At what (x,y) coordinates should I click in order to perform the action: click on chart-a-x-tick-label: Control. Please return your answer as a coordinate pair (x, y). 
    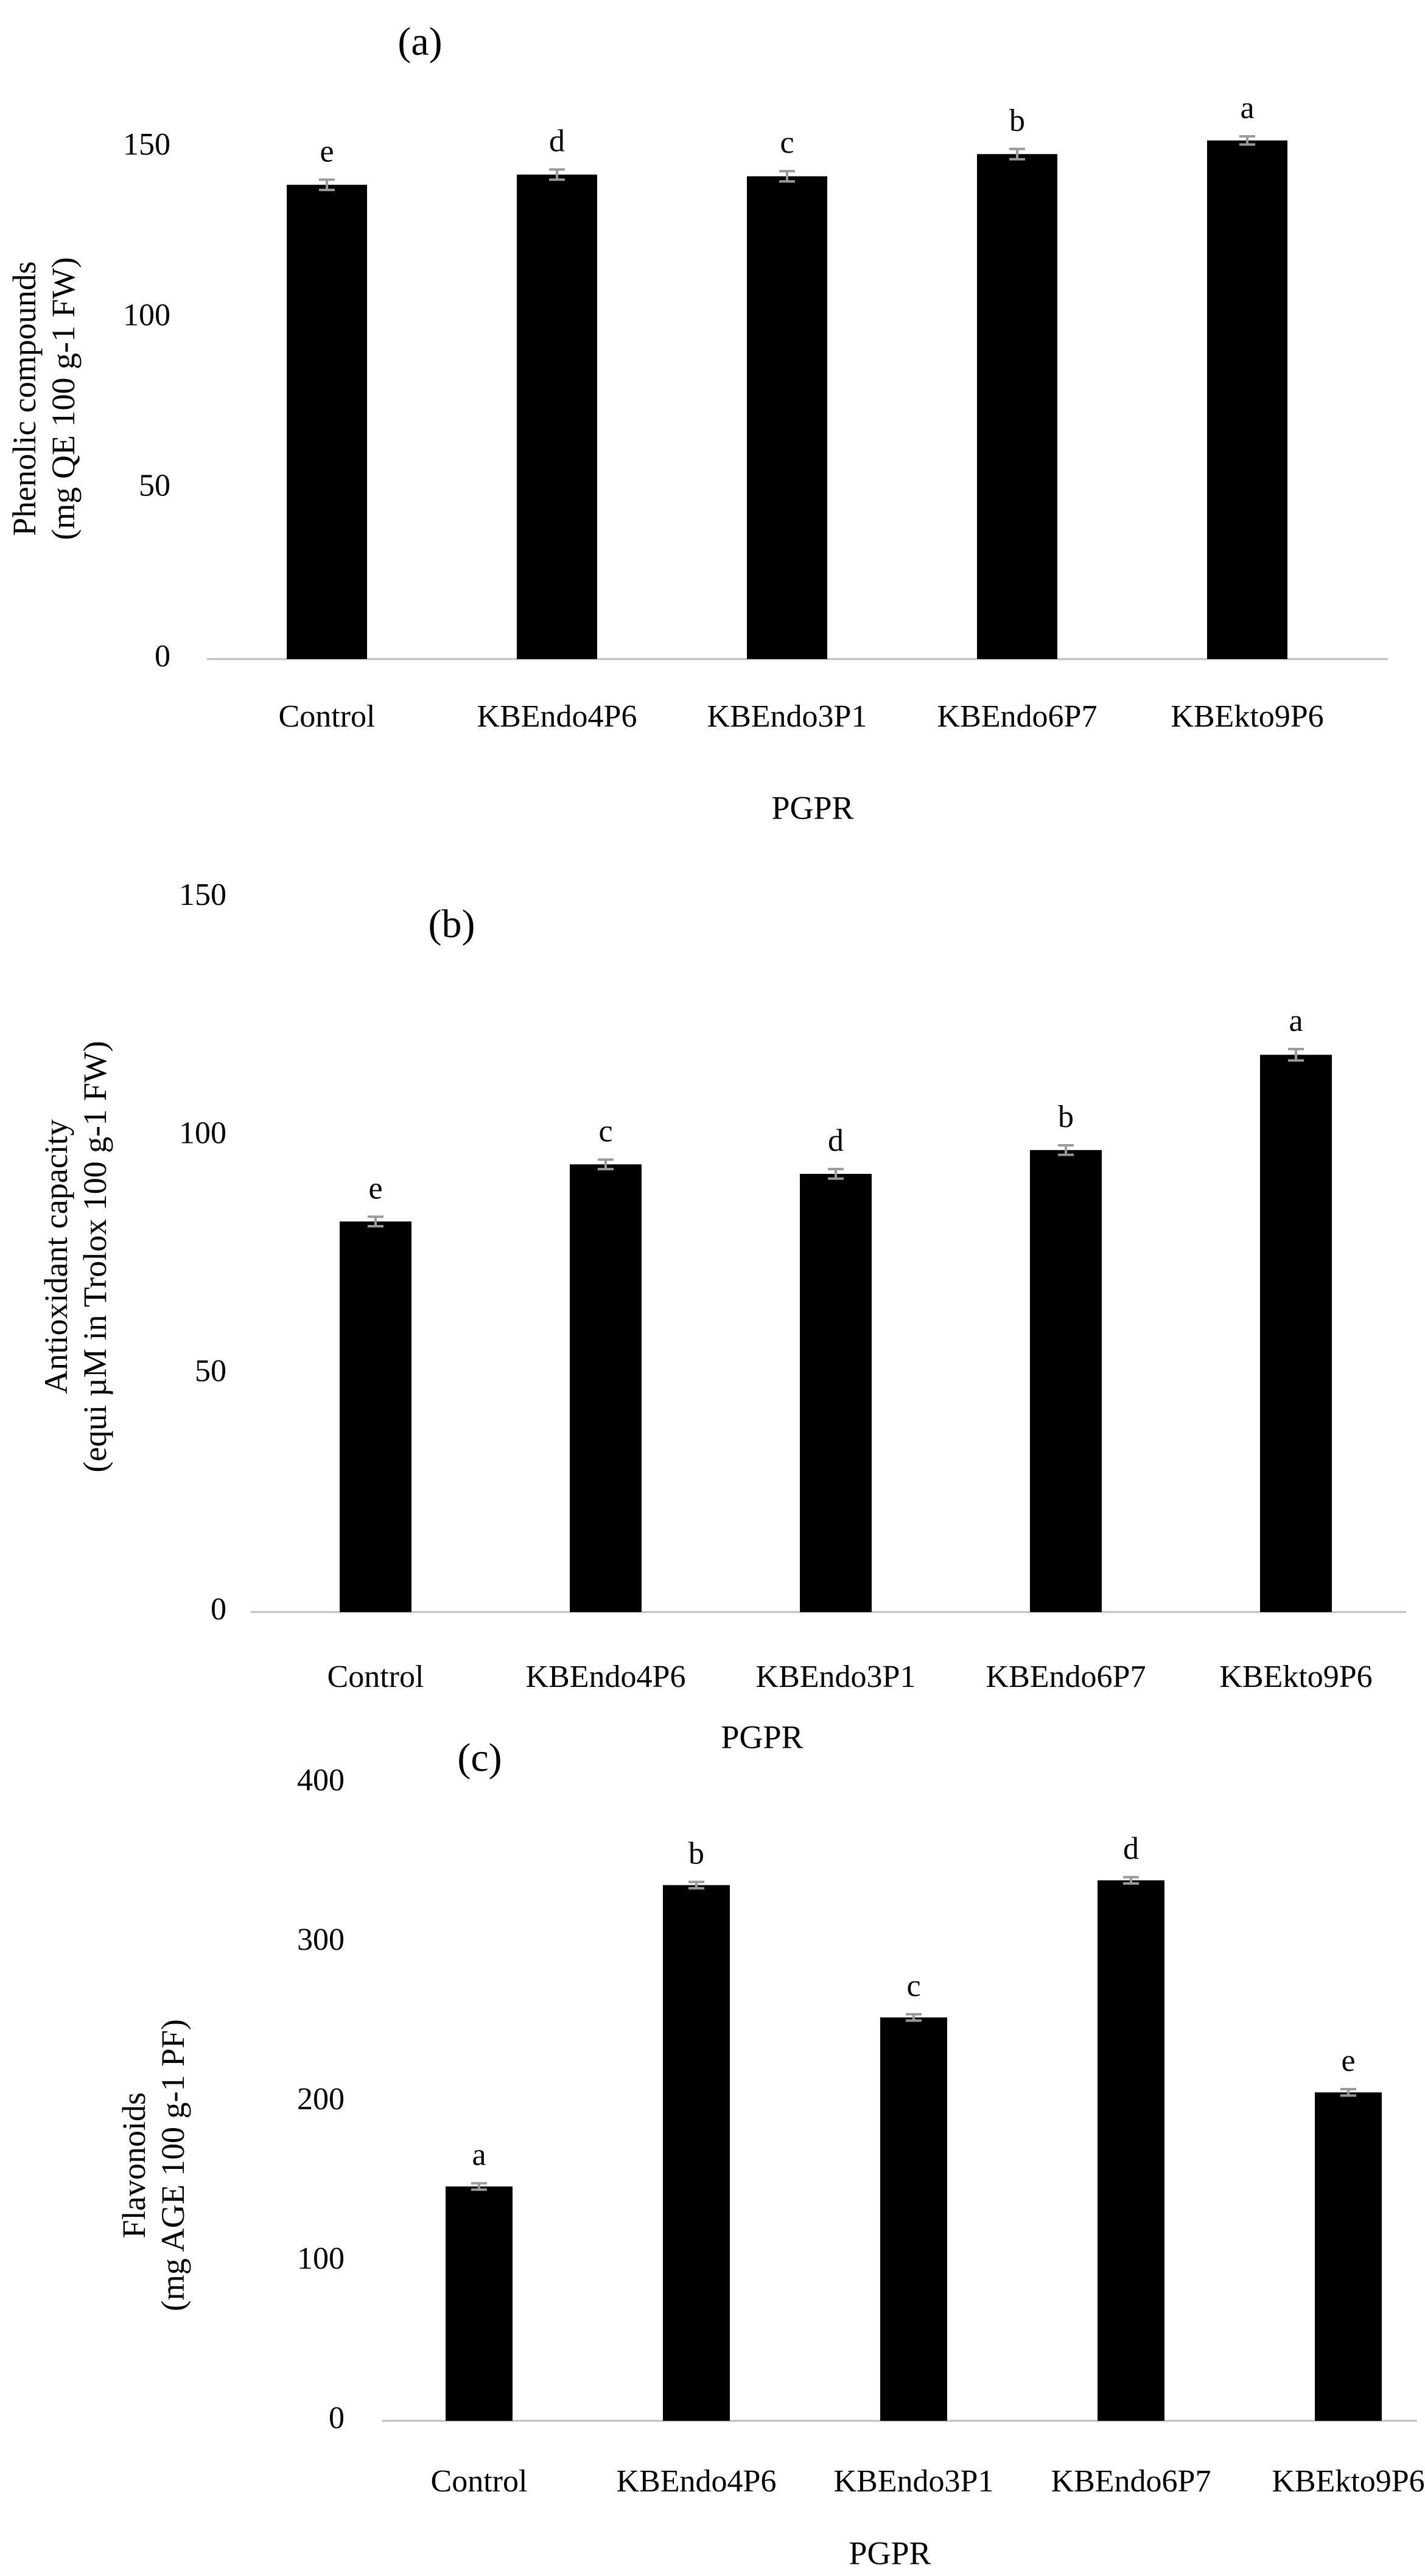
    Looking at the image, I should click on (327, 716).